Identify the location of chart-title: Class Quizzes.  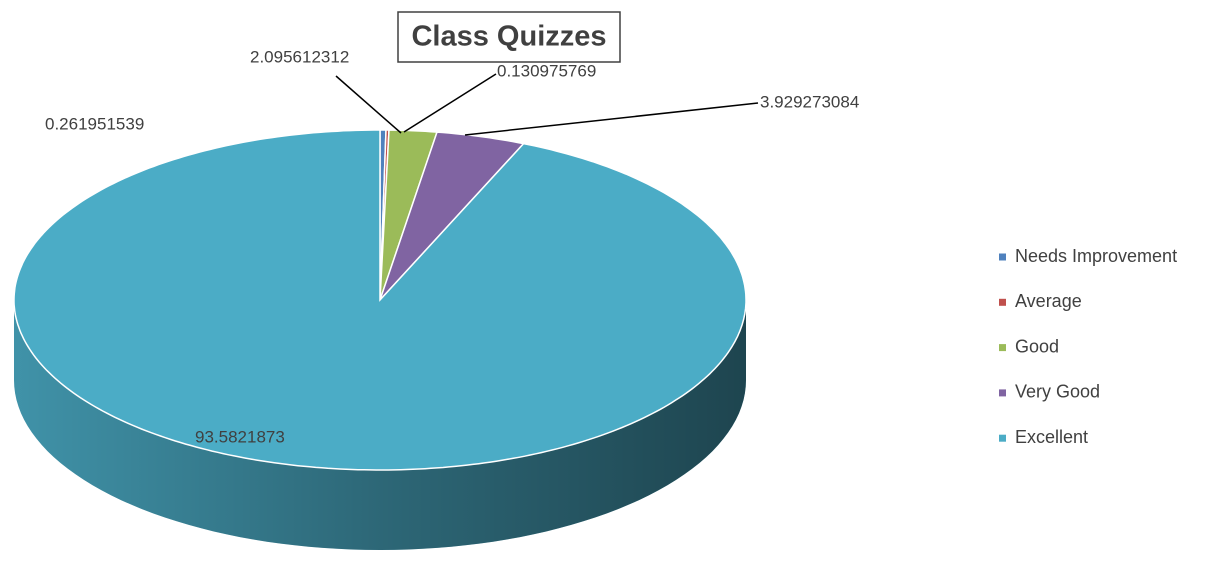
(508, 37).